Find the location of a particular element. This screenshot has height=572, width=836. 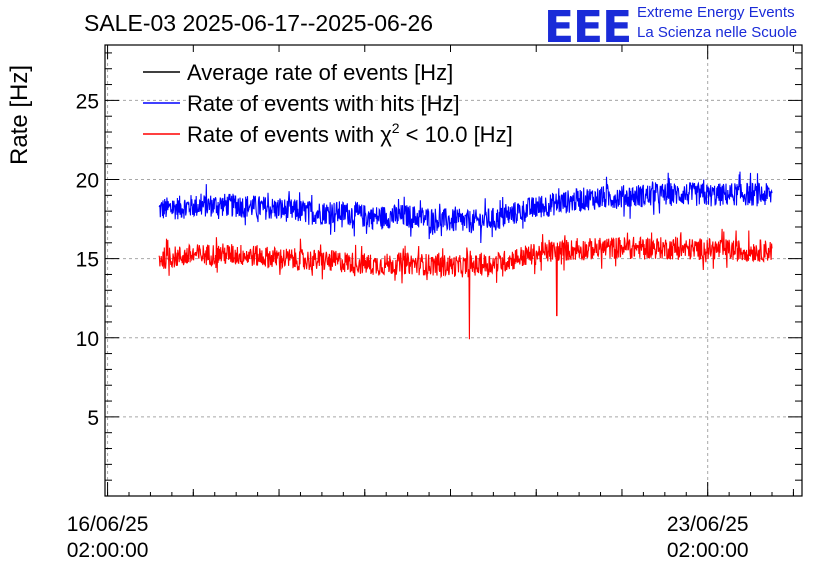

y-tick-label: 25 is located at coordinates (87, 101).